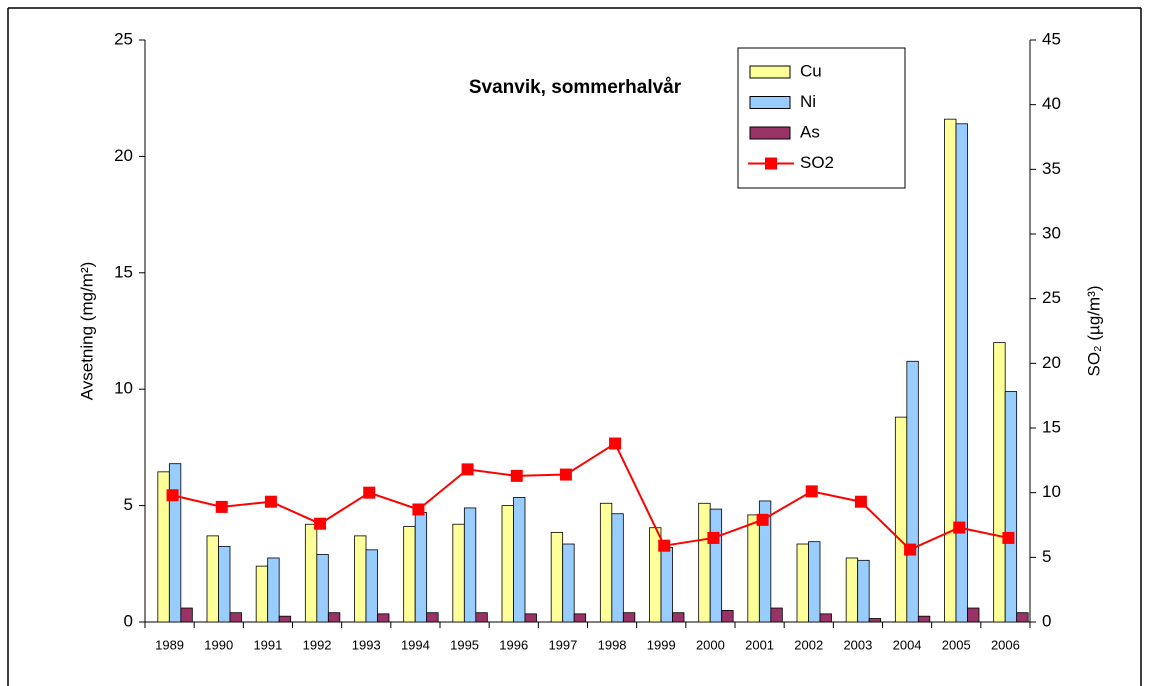 This screenshot has height=686, width=1149. What do you see at coordinates (710, 644) in the screenshot?
I see `x-tick-label: 2000` at bounding box center [710, 644].